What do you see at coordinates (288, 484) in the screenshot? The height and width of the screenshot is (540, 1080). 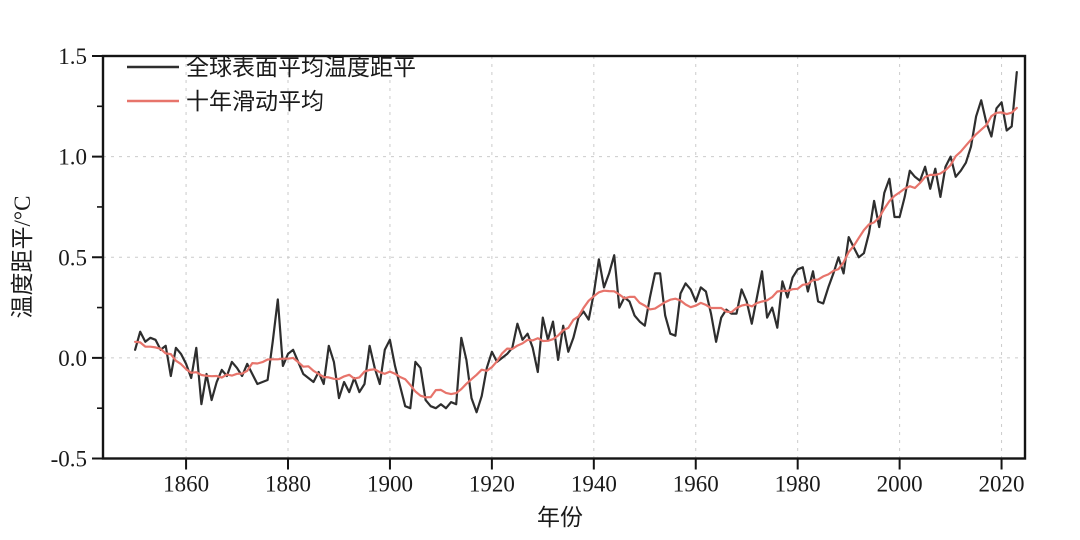 I see `x-tick-label-1880: 1880` at bounding box center [288, 484].